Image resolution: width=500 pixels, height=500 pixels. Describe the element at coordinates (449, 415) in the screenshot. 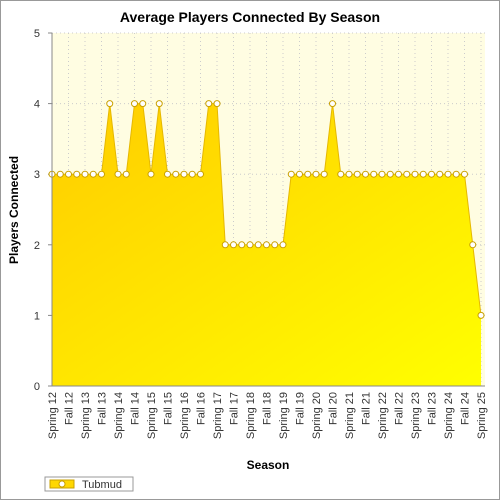

I see `x-tick-label: Spring 24` at that location.